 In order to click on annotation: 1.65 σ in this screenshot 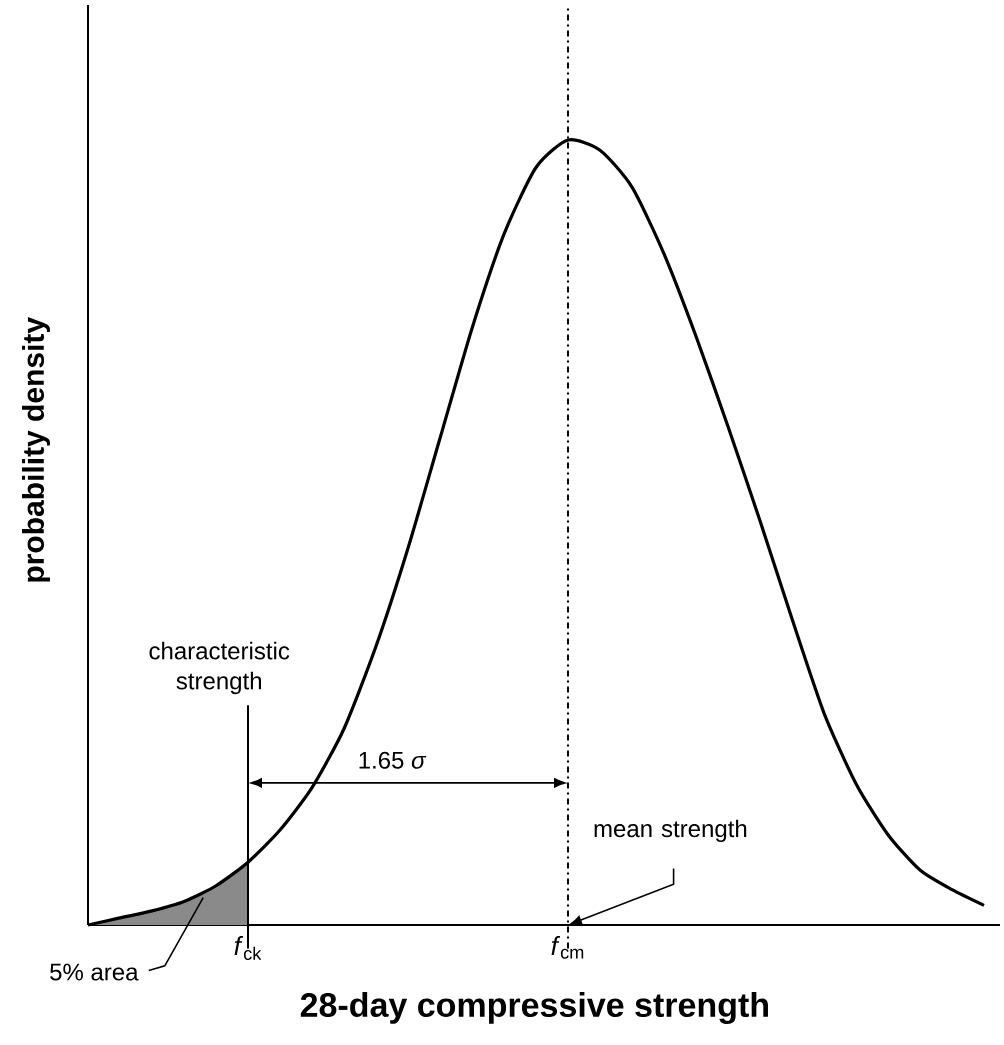, I will do `click(393, 760)`.